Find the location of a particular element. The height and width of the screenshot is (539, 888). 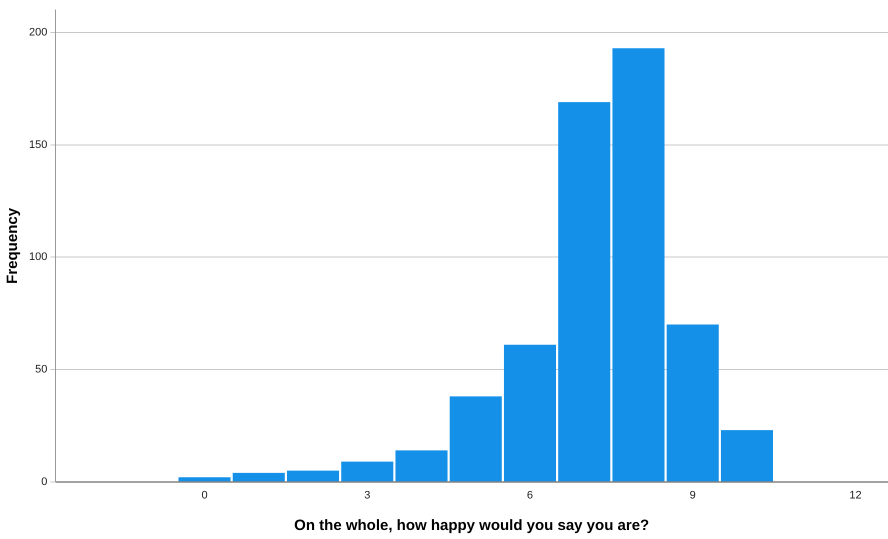

x-tick-label: 3 is located at coordinates (367, 495).